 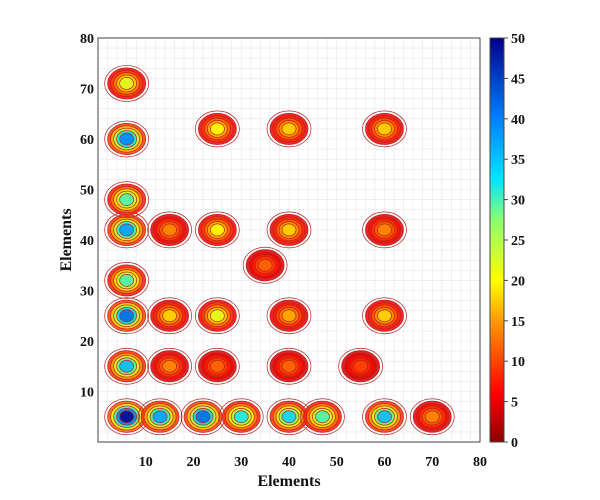 What do you see at coordinates (518, 120) in the screenshot?
I see `colorbar-tick-label: 40` at bounding box center [518, 120].